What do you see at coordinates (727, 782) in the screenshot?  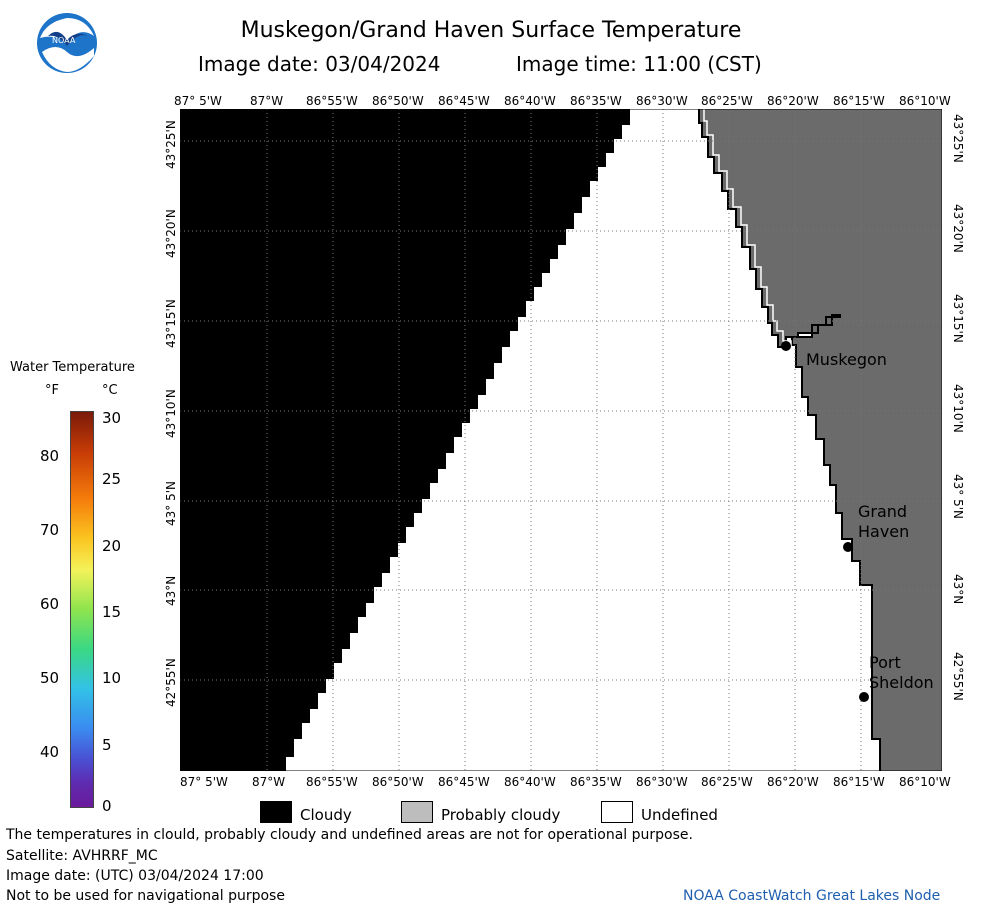 I see `lon-label-bottom: 86°25'W` at bounding box center [727, 782].